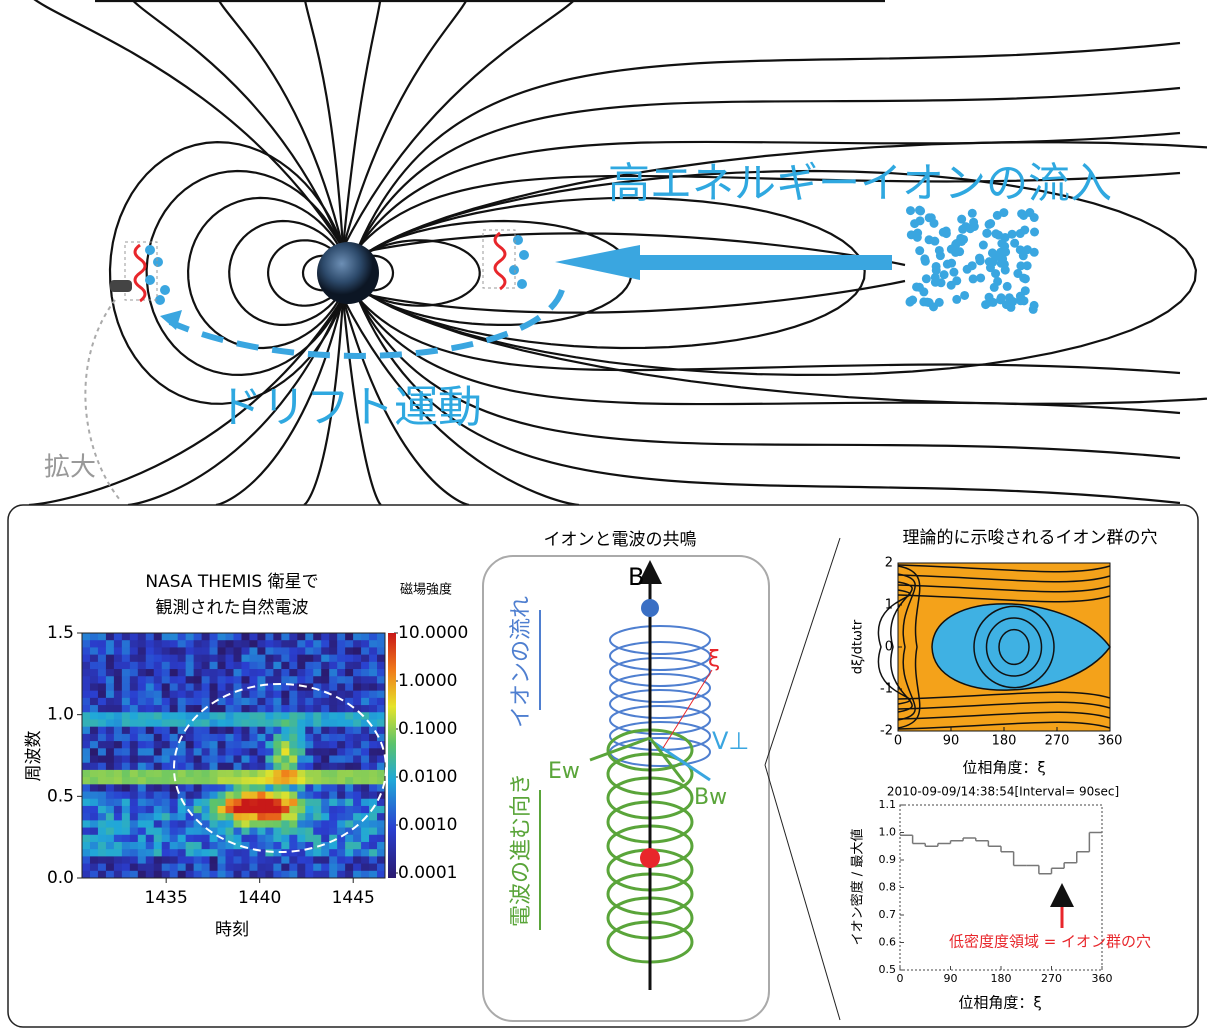  What do you see at coordinates (1004, 725) in the screenshot?
I see `contour` at bounding box center [1004, 725].